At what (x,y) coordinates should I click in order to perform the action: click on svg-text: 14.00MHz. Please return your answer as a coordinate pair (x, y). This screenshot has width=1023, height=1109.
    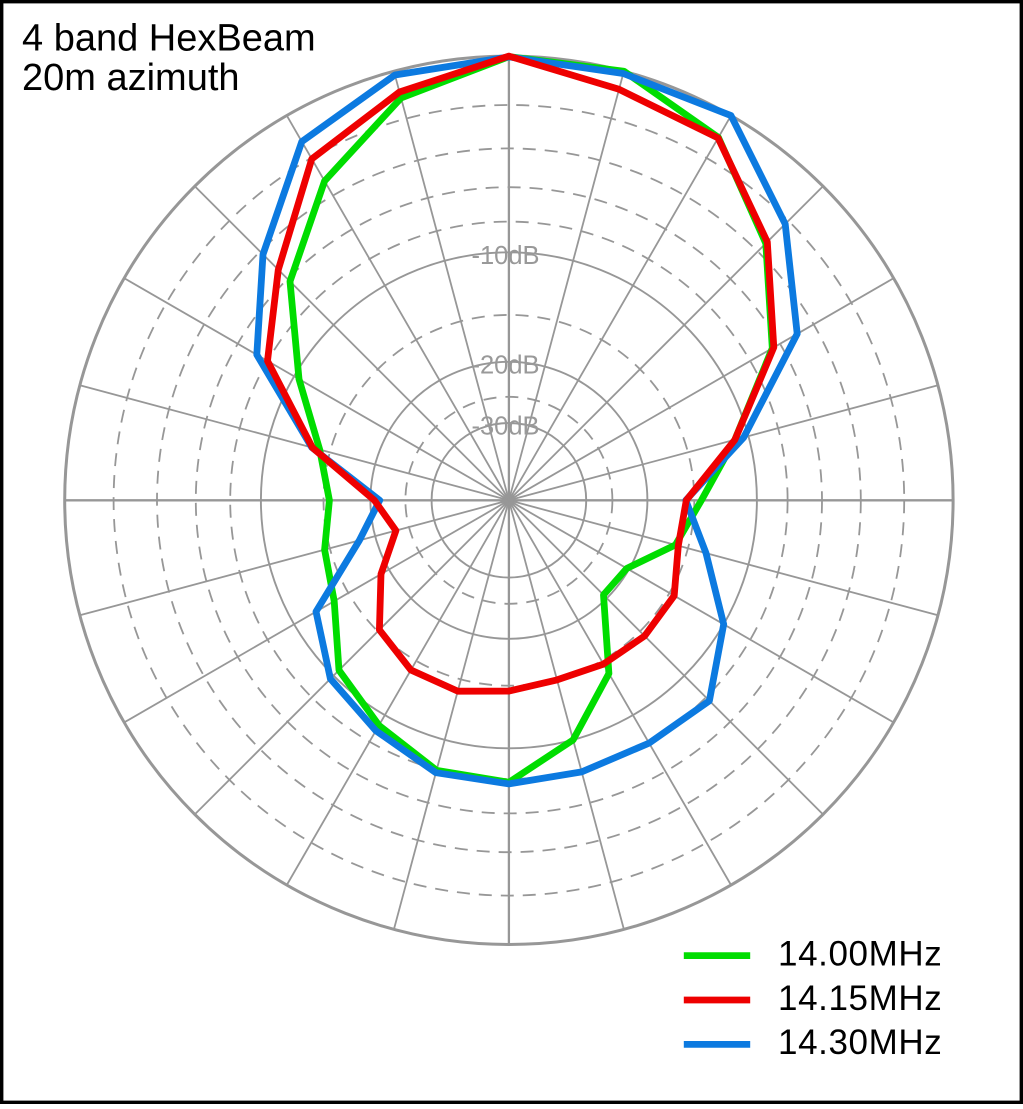
    Looking at the image, I should click on (860, 953).